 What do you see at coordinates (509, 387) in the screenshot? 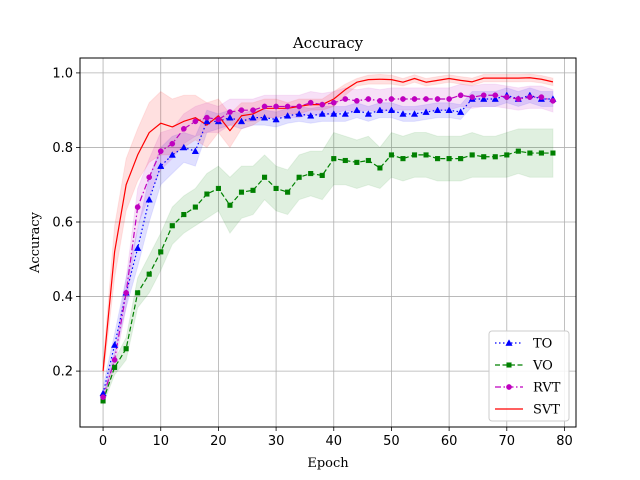
I see `legend-marker-rvt` at bounding box center [509, 387].